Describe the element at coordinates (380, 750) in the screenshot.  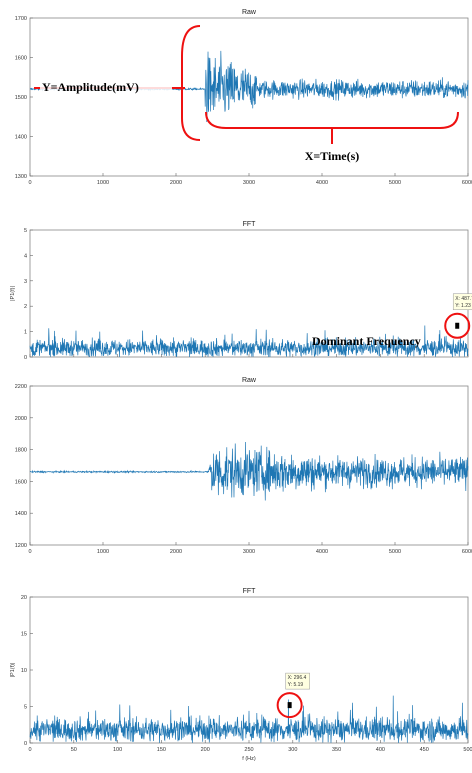
I see `x-tick-label: 400` at that location.